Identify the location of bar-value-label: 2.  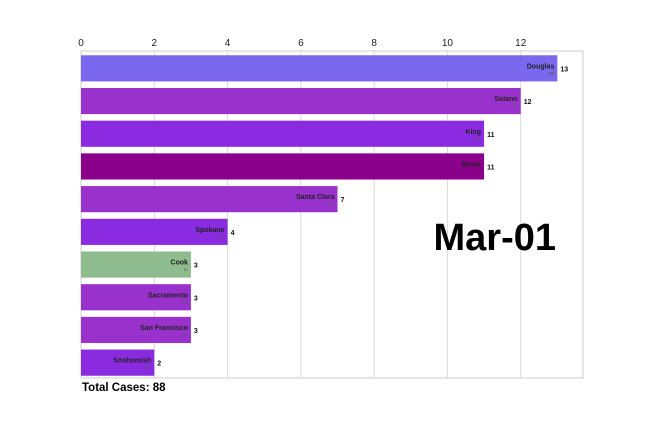
(159, 364).